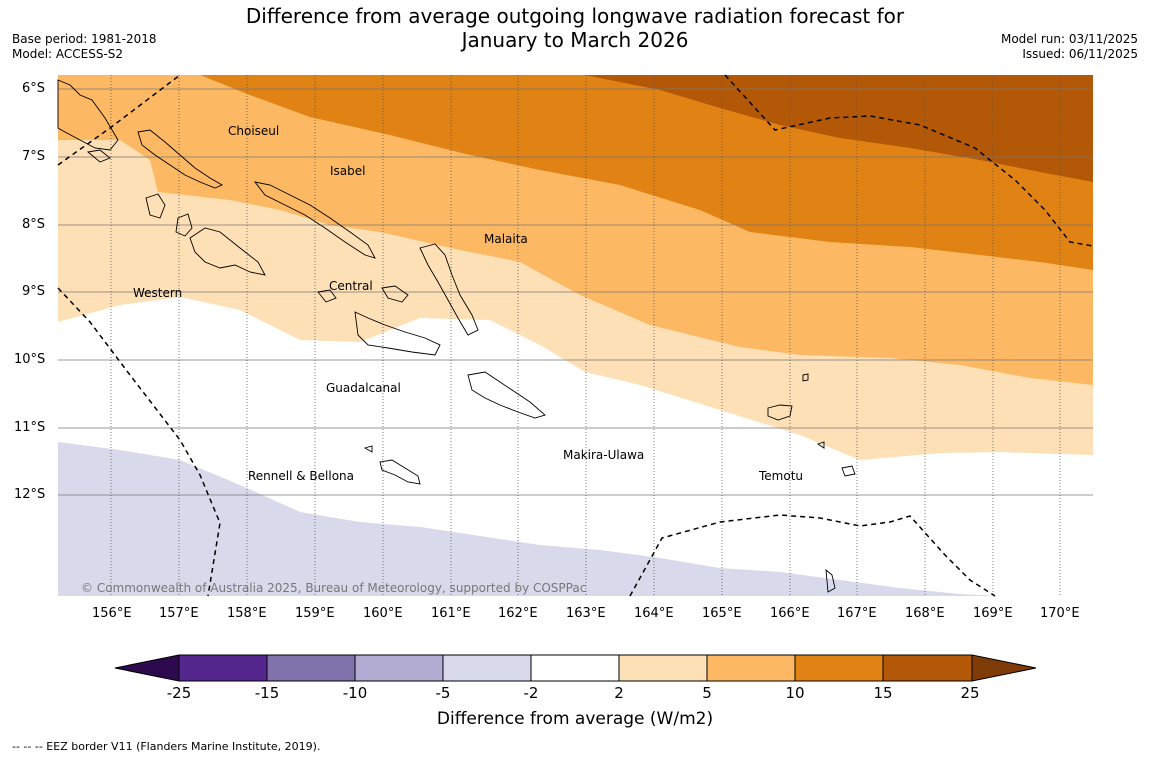 This screenshot has height=758, width=1150. Describe the element at coordinates (1060, 613) in the screenshot. I see `lon-label: 170°E` at that location.